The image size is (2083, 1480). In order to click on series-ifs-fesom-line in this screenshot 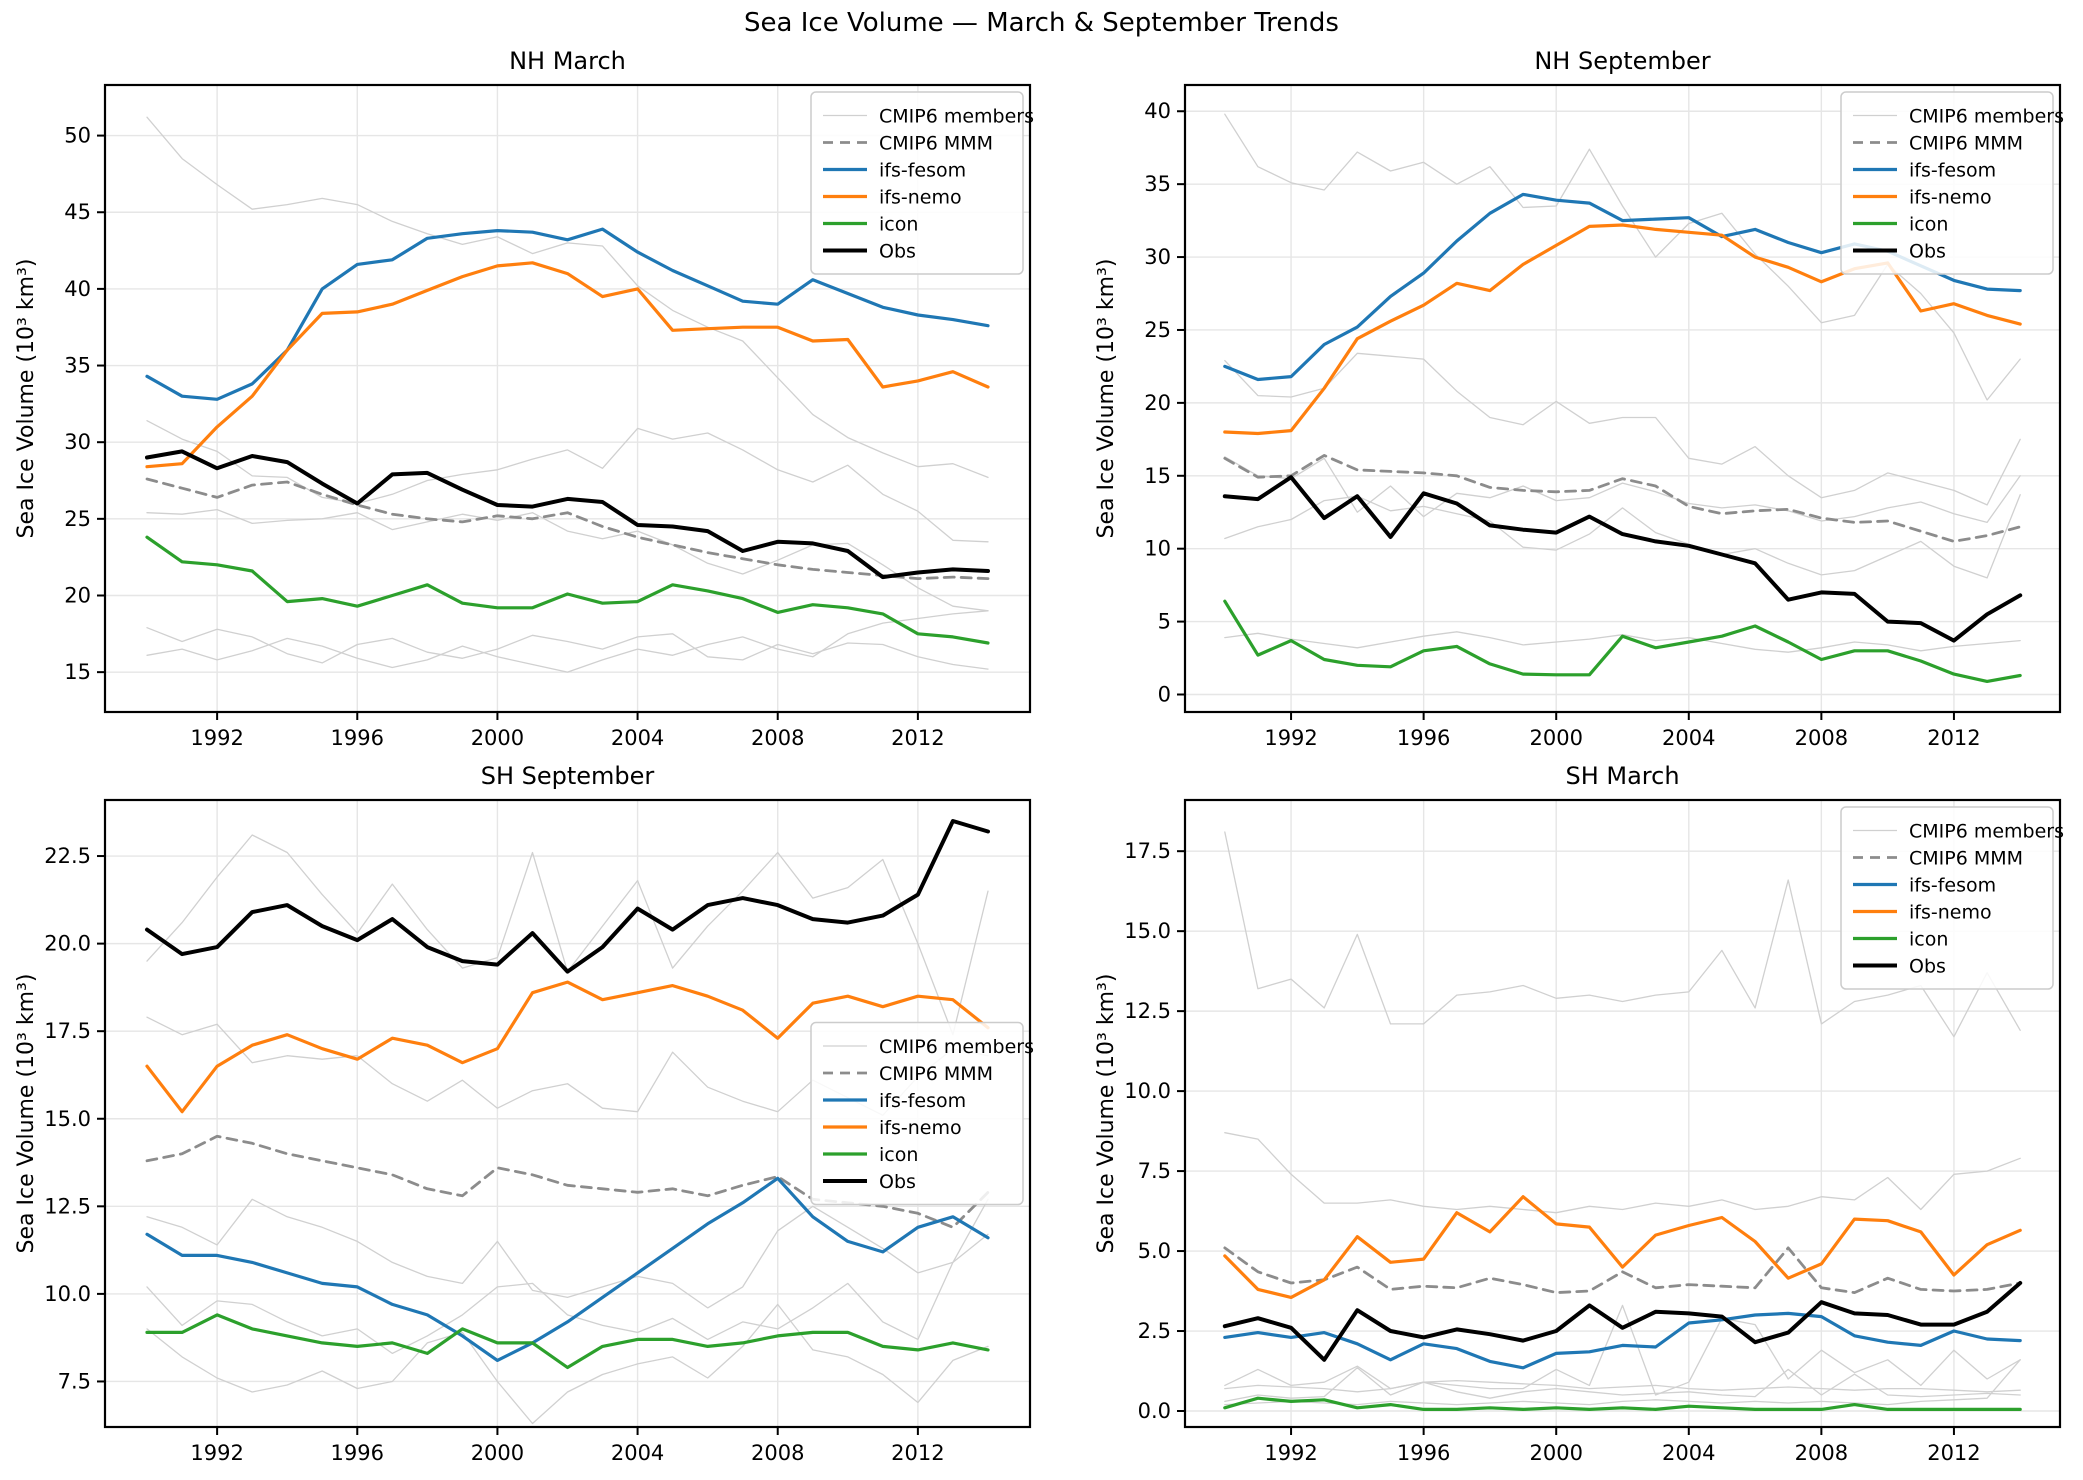, I will do `click(567, 1269)`.